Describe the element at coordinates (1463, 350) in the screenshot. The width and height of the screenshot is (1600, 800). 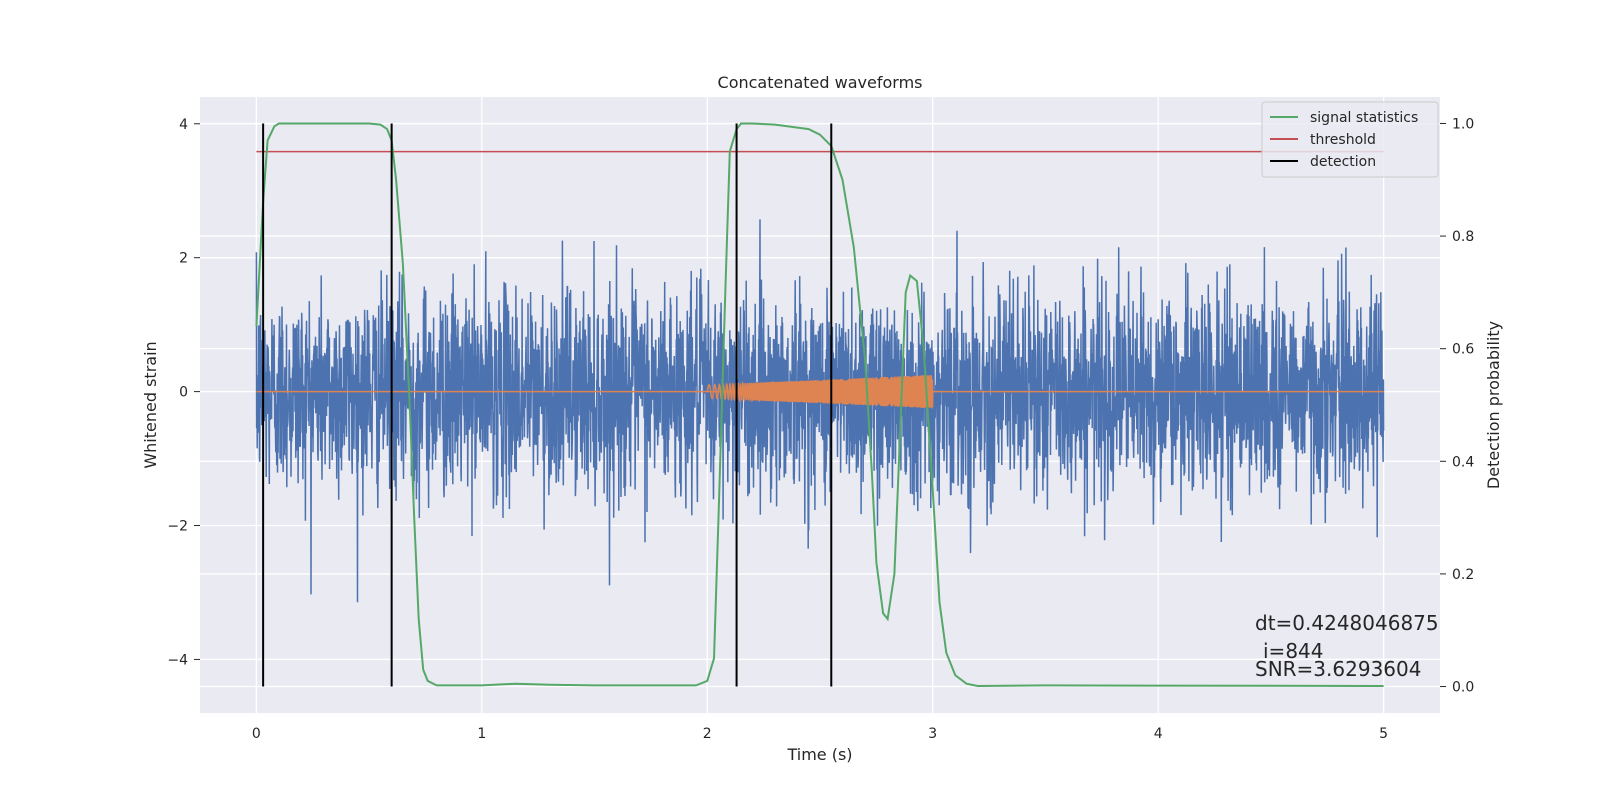
I see `y2-tick-label: 0.6` at that location.